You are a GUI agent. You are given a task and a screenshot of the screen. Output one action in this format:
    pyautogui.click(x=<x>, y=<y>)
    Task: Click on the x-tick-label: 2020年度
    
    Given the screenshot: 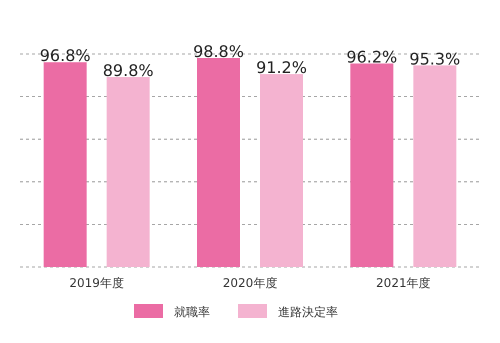 What is the action you would take?
    pyautogui.click(x=250, y=283)
    